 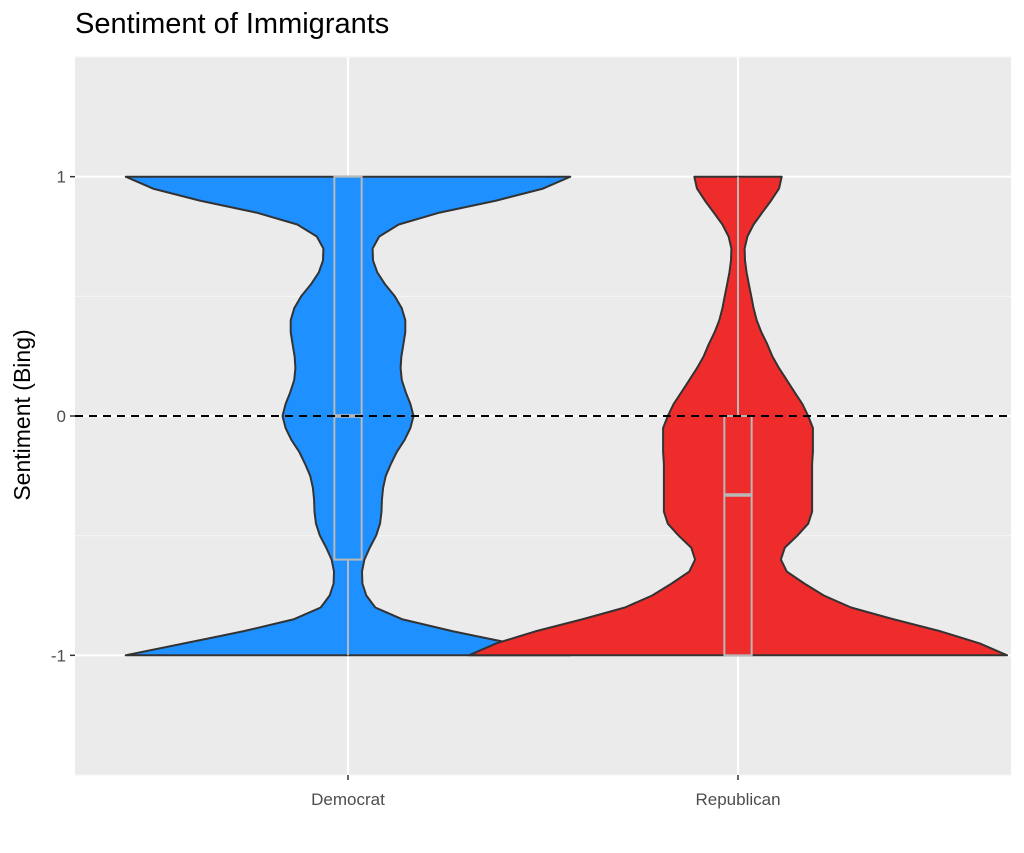 What do you see at coordinates (737, 799) in the screenshot?
I see `x-tick-label-republican: Republican` at bounding box center [737, 799].